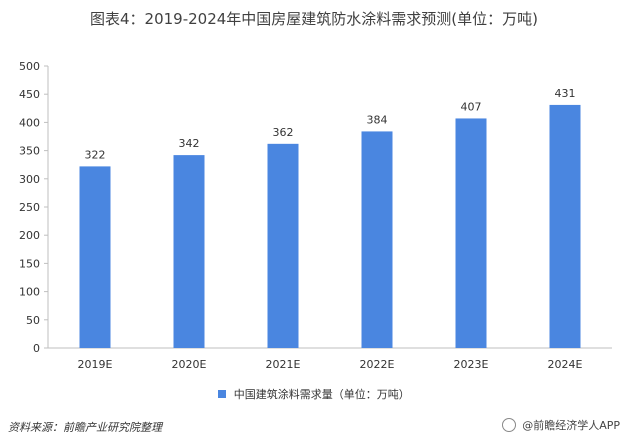 Image resolution: width=628 pixels, height=447 pixels. I want to click on y-tick-label: 500, so click(29, 66).